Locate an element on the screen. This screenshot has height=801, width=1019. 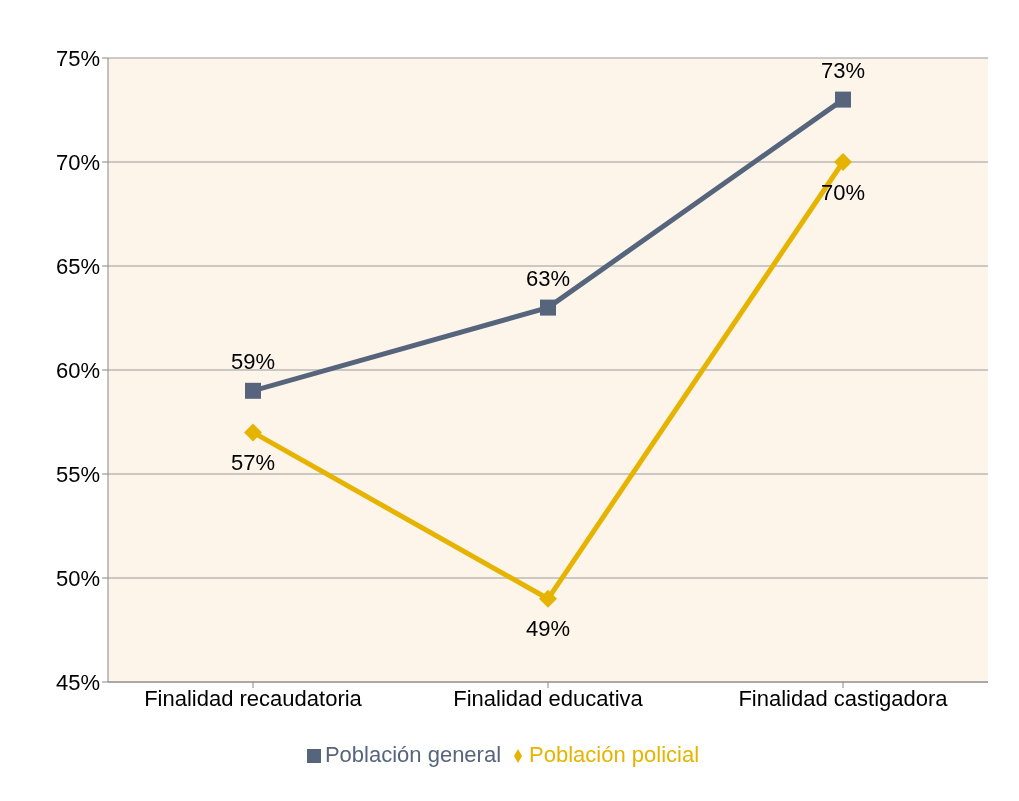
data-label: 73% is located at coordinates (843, 70).